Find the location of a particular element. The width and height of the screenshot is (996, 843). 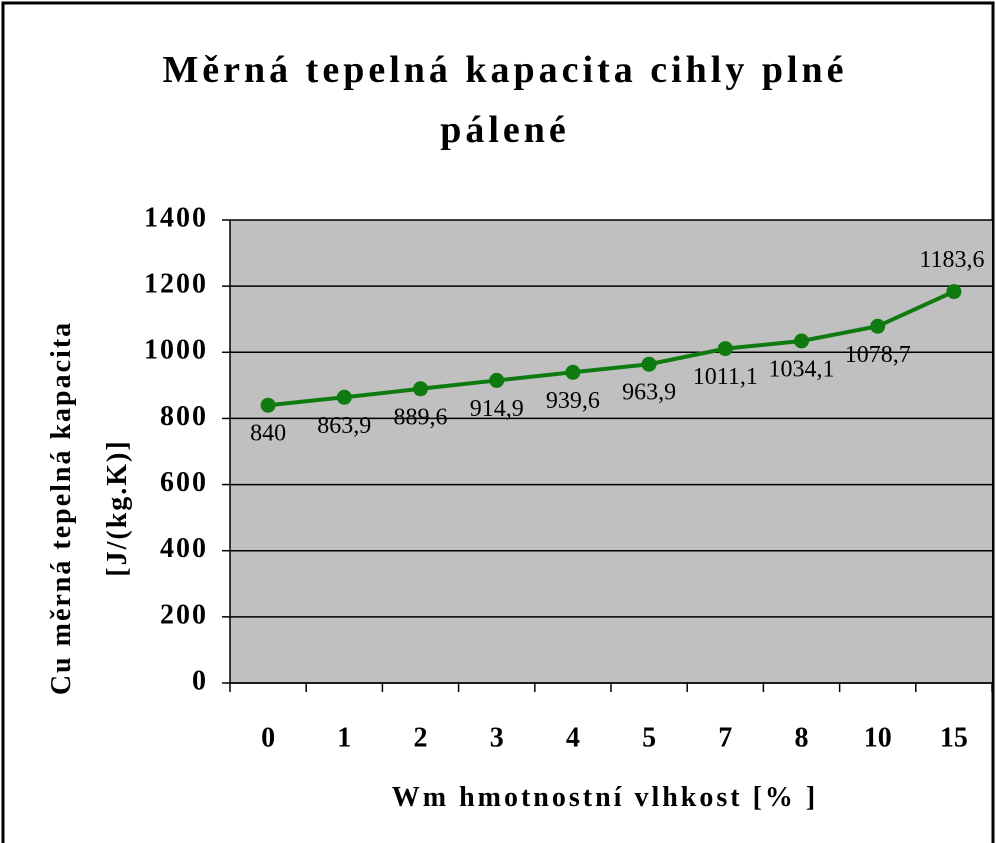

x-tick-label: 8 is located at coordinates (802, 737).